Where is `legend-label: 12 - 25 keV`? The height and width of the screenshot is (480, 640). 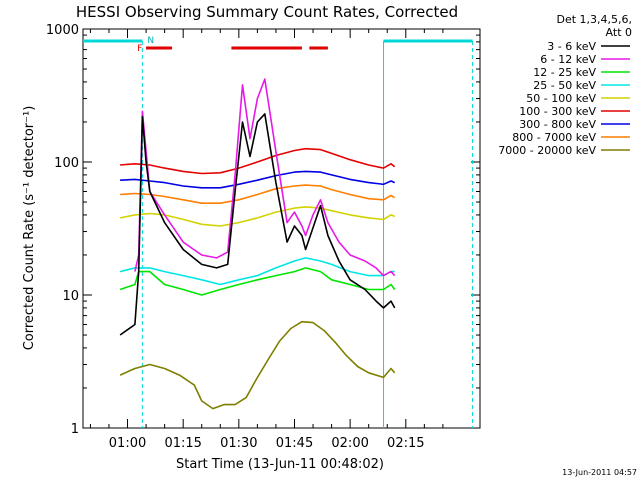
legend-label: 12 - 25 keV is located at coordinates (564, 72).